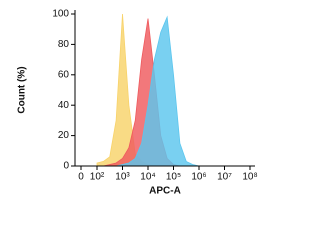 The image size is (320, 240). What do you see at coordinates (64, 74) in the screenshot?
I see `y-tick-label: 60` at bounding box center [64, 74].